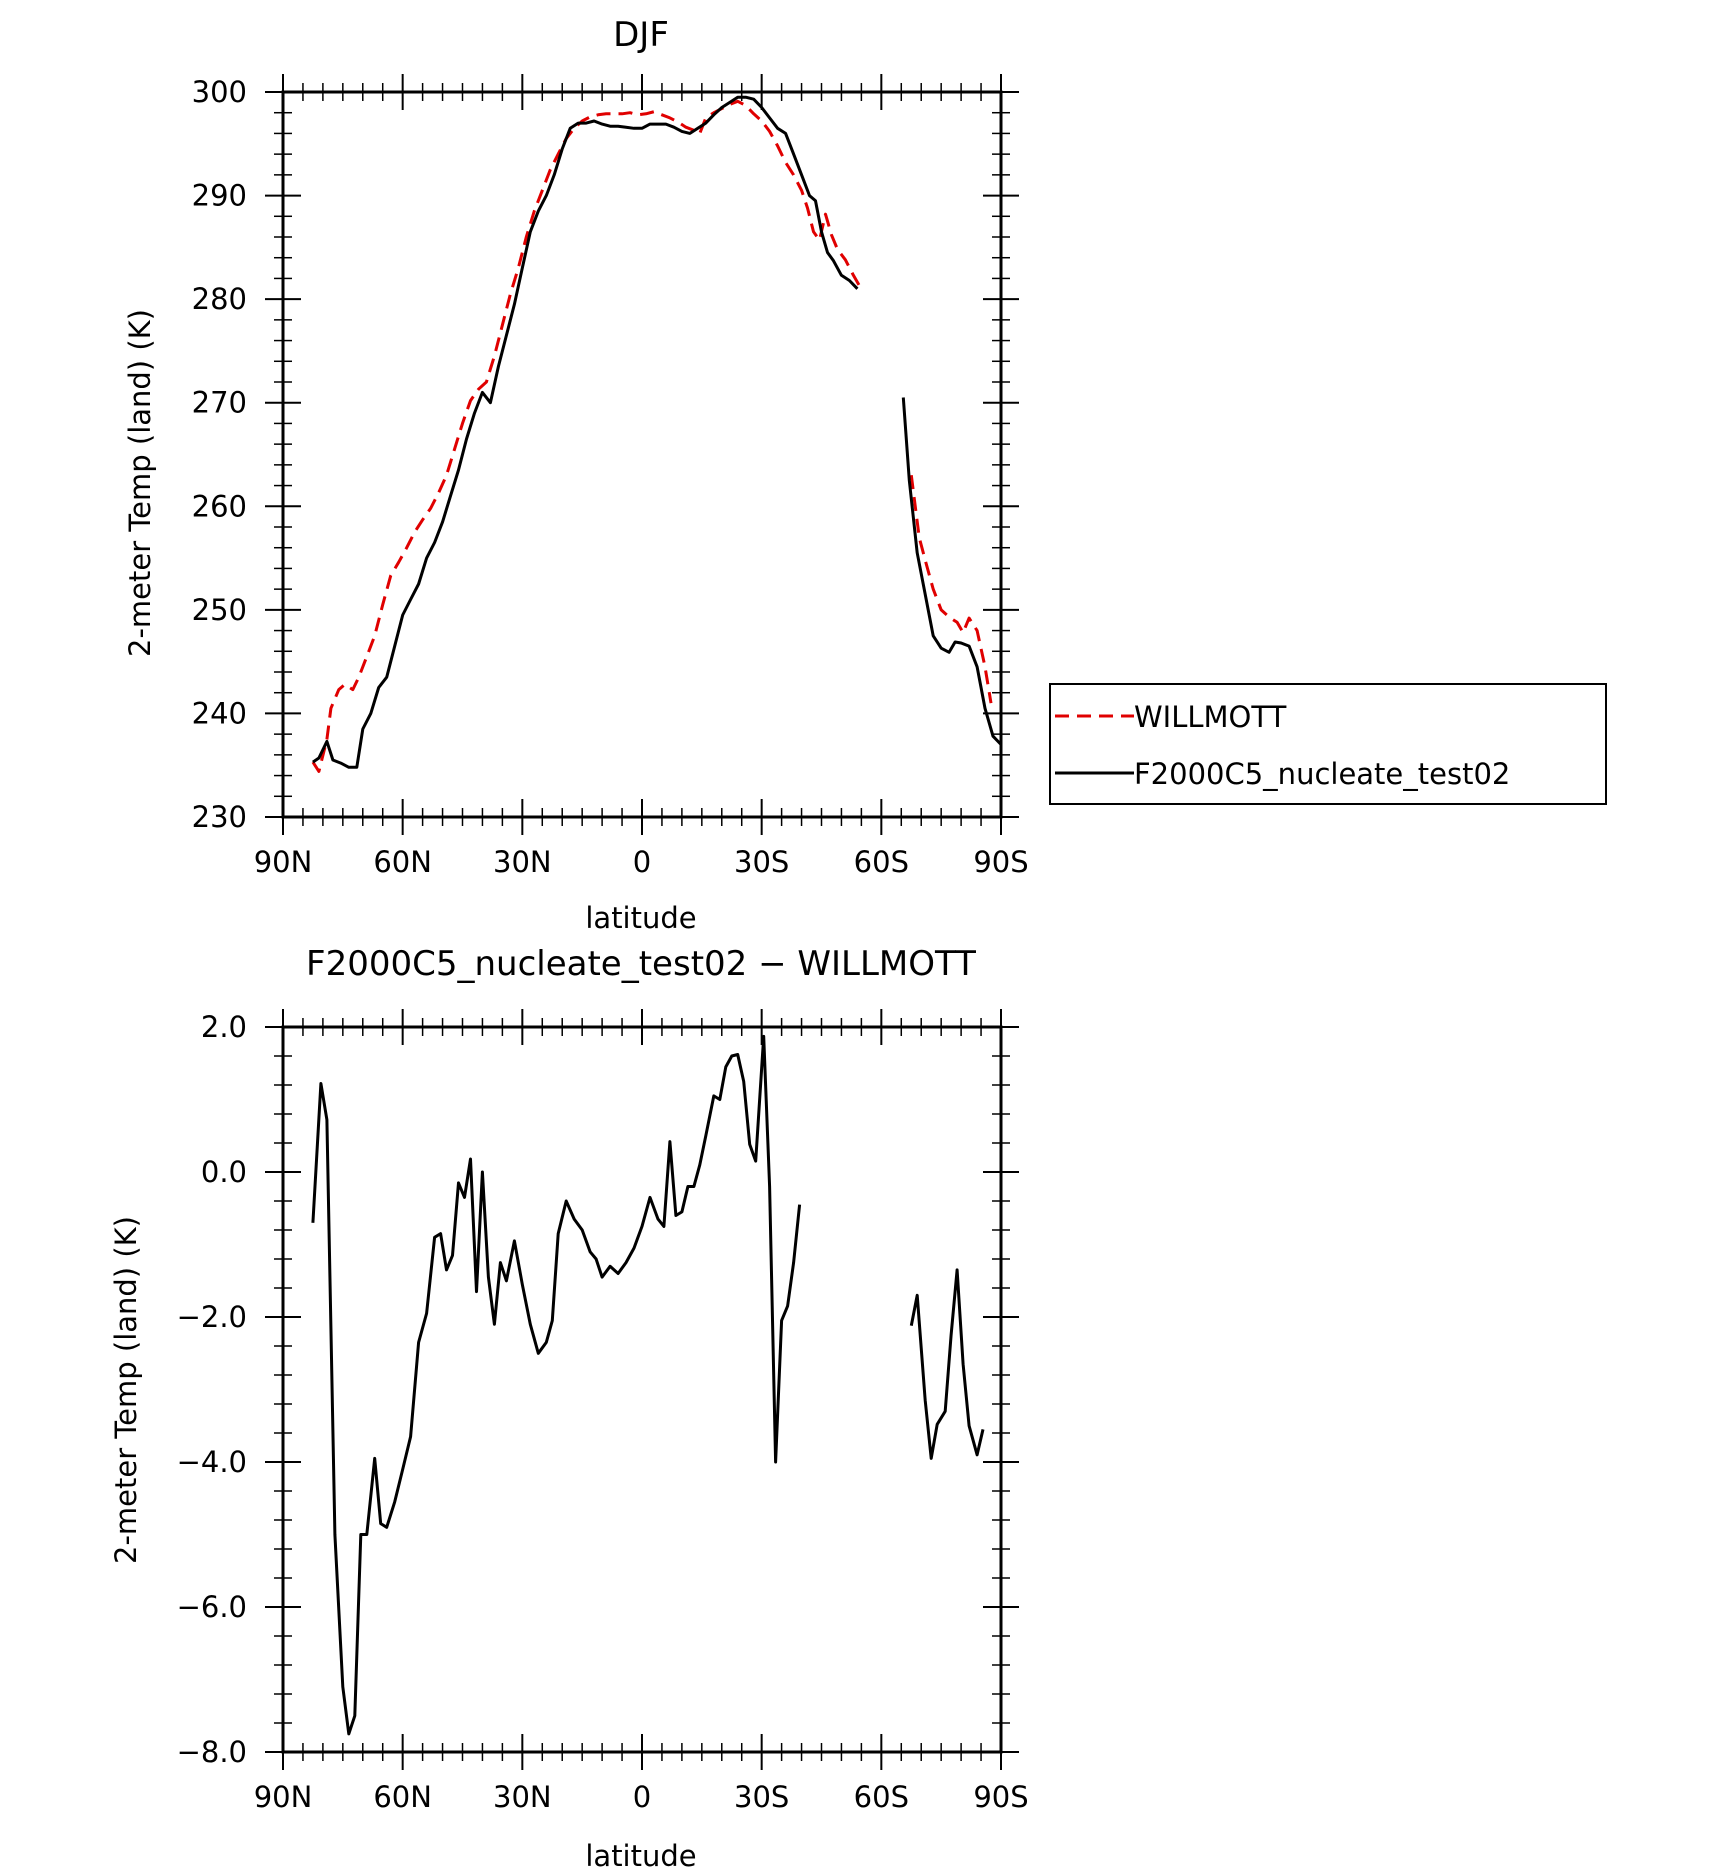 This screenshot has height=1872, width=1710. I want to click on y-tick-label: −6.0, so click(212, 1607).